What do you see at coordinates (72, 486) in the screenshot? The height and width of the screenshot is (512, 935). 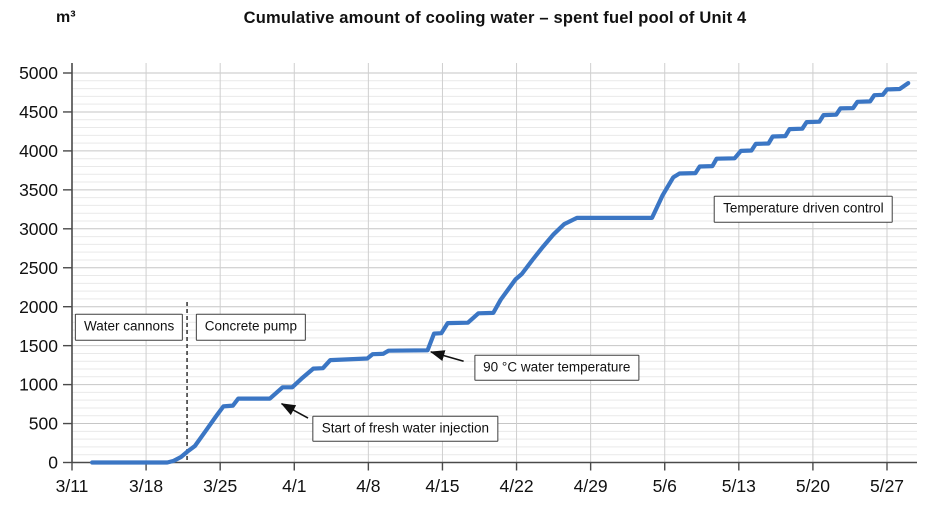 I see `x-tick-label: 3/11` at bounding box center [72, 486].